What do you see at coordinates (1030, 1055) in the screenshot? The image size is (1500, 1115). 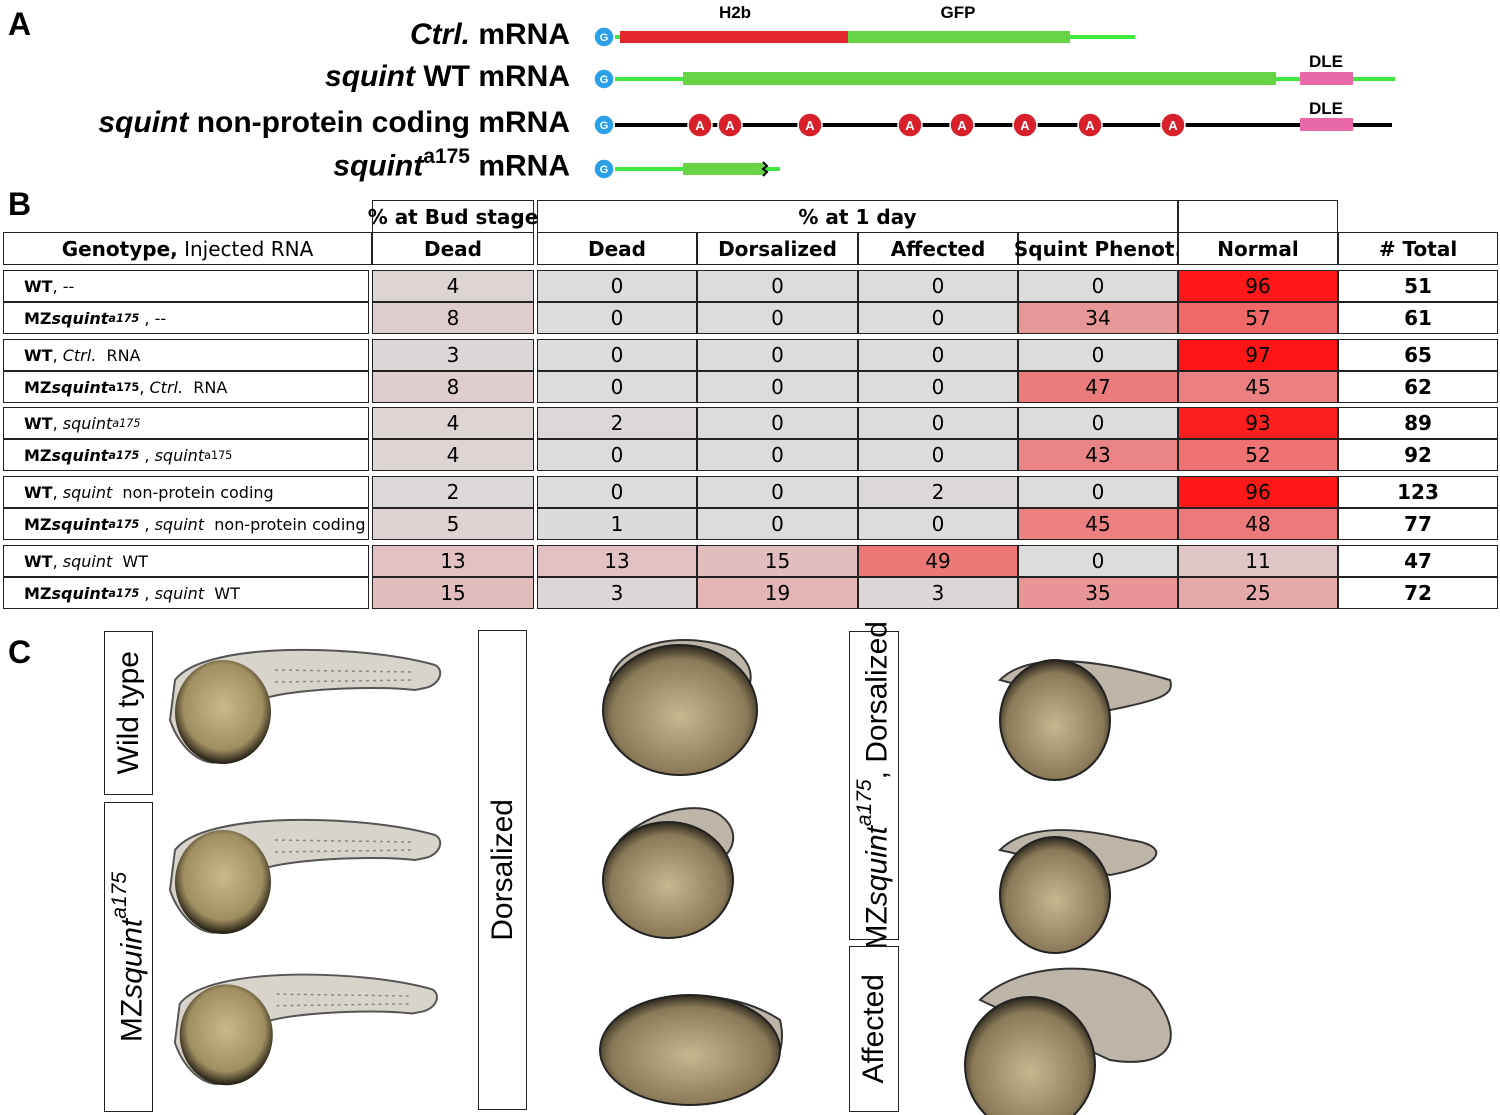 I see `embryo-mass` at bounding box center [1030, 1055].